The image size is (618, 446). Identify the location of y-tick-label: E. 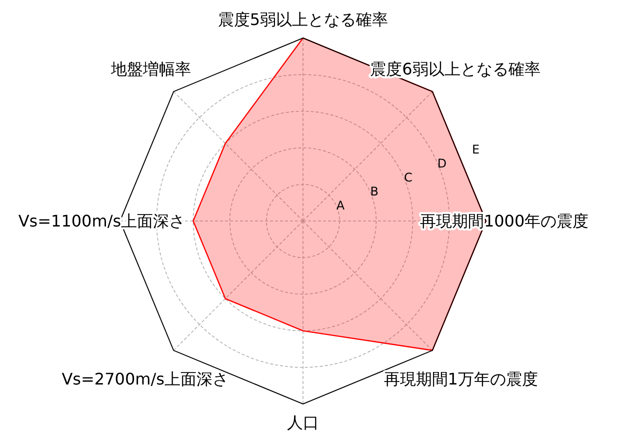
(476, 149).